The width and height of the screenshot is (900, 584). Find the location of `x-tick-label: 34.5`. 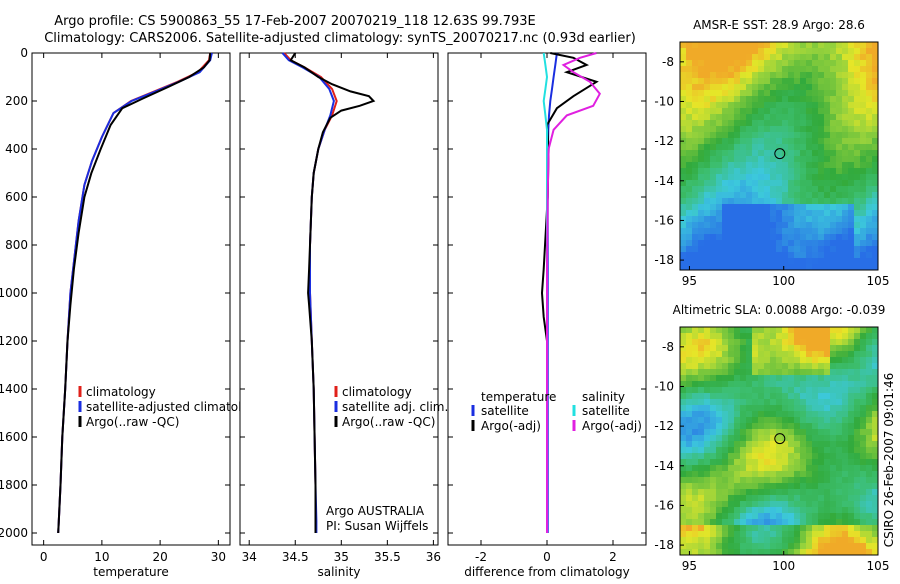

x-tick-label: 34.5 is located at coordinates (295, 557).